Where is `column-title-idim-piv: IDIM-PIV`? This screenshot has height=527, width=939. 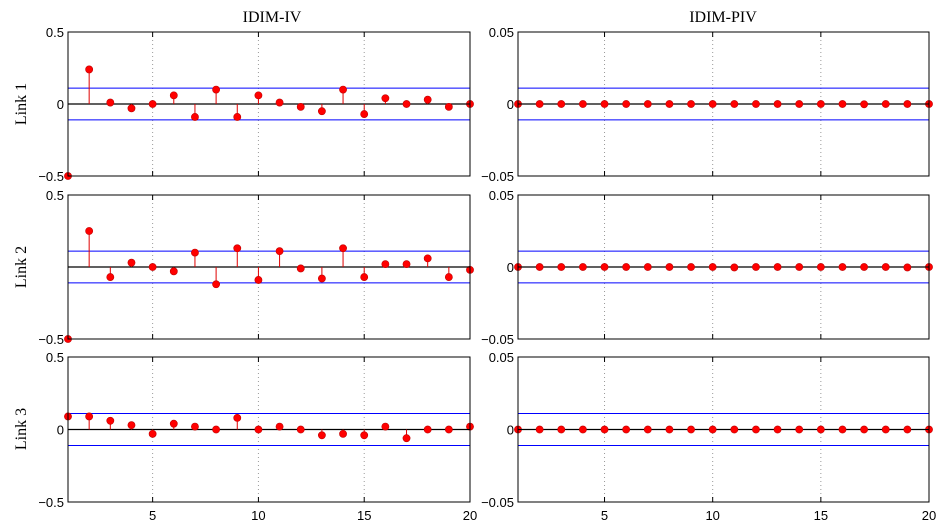
column-title-idim-piv: IDIM-PIV is located at coordinates (723, 17).